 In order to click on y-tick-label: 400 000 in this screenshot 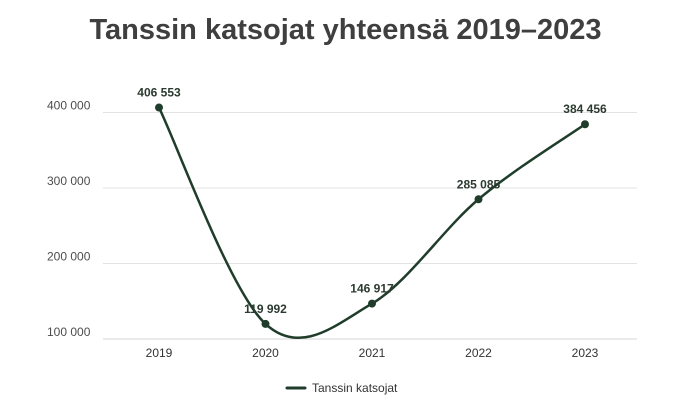, I will do `click(69, 106)`.